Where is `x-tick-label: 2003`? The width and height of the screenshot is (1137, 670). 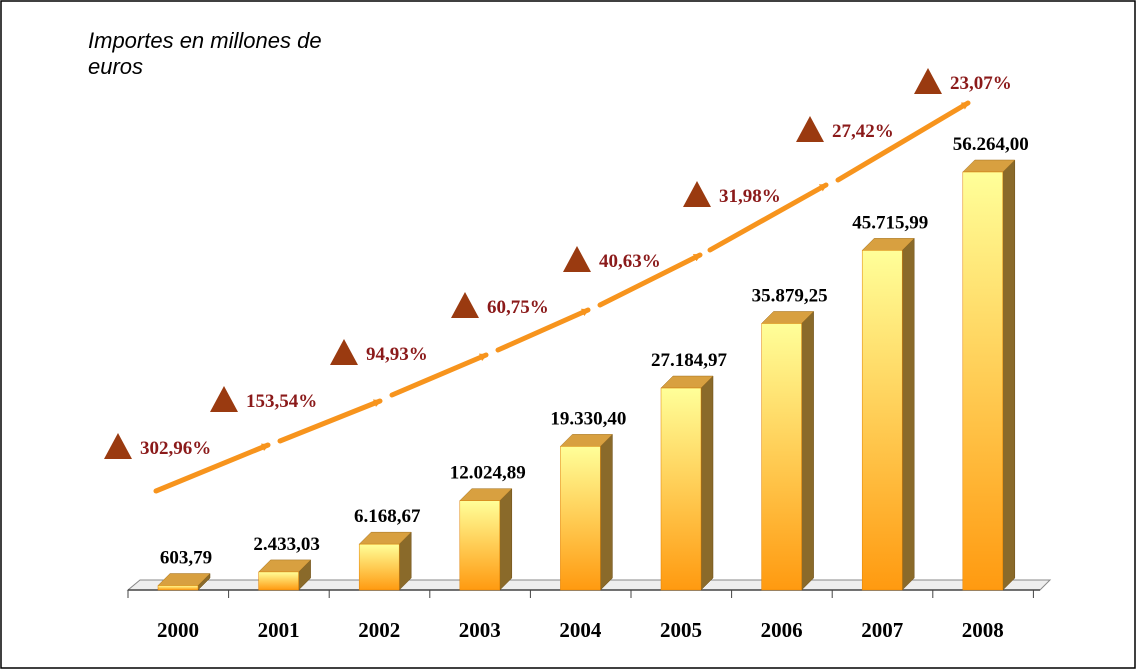
x-tick-label: 2003 is located at coordinates (480, 630).